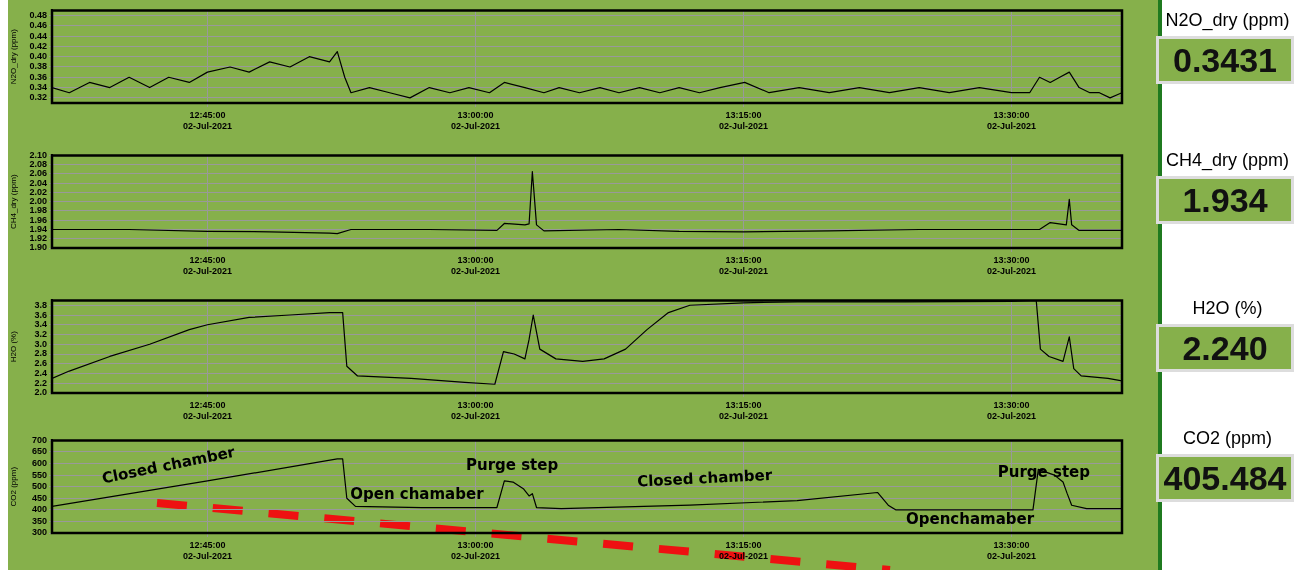 This screenshot has height=570, width=1295. What do you see at coordinates (38, 97) in the screenshot?
I see `y-tick-label: 0.32` at bounding box center [38, 97].